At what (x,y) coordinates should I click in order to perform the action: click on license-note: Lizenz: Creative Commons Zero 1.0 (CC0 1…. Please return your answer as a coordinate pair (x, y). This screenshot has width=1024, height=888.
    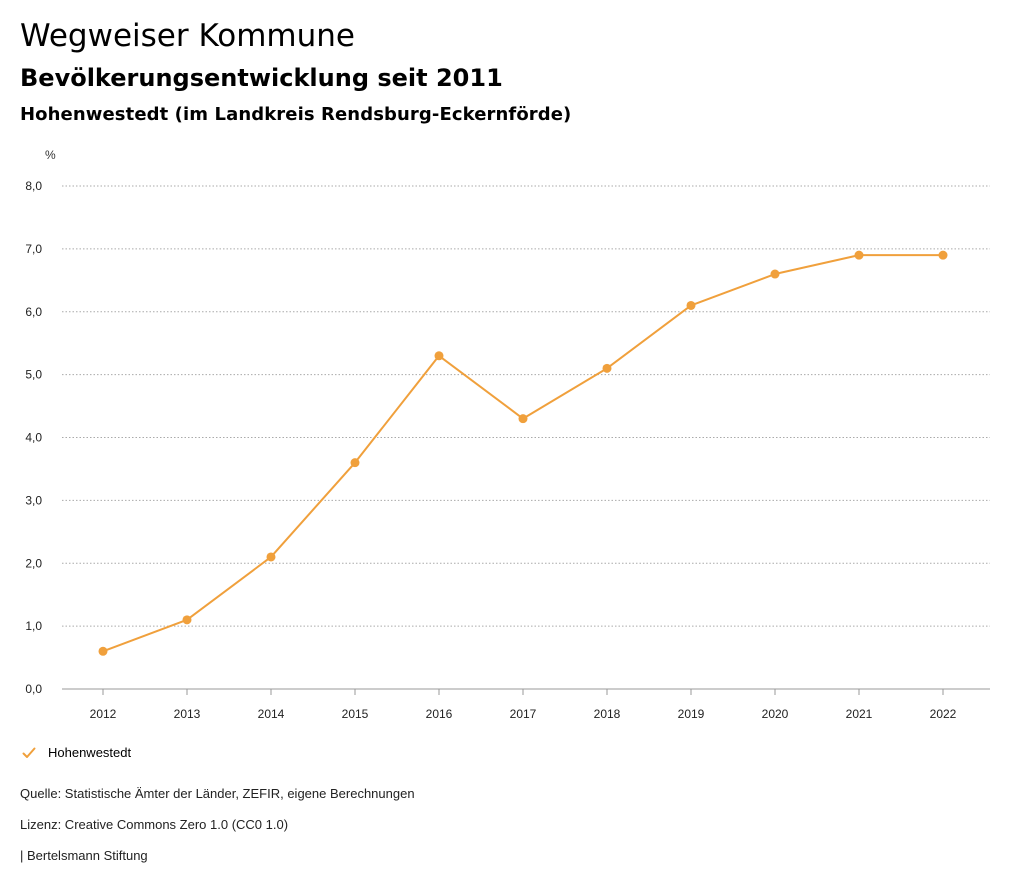
    Looking at the image, I should click on (154, 824).